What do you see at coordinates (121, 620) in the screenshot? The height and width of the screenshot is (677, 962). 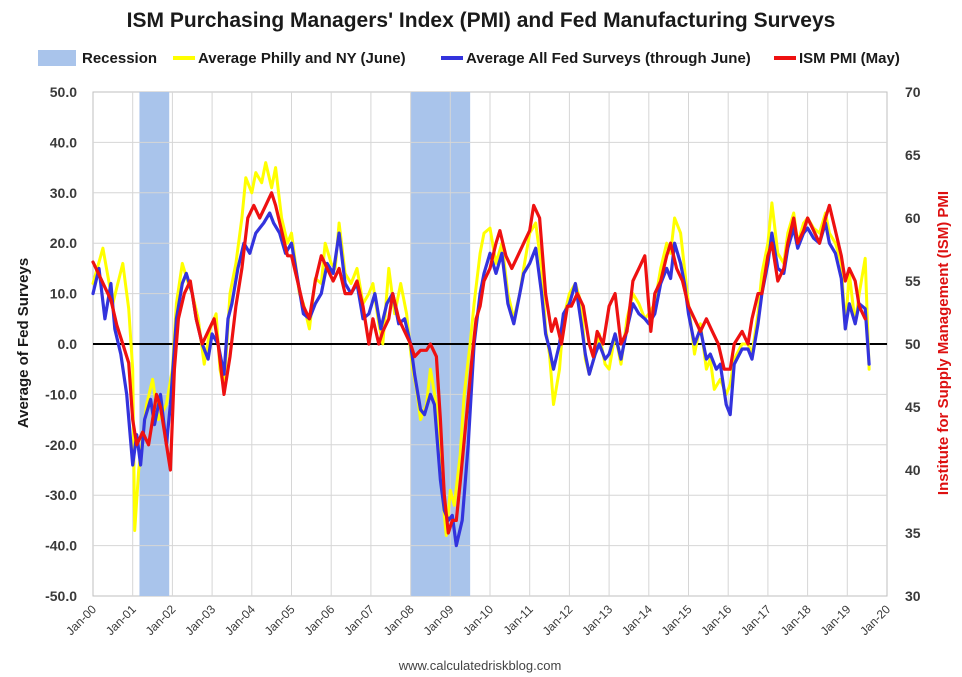 I see `x-tick-label: Jan-01` at bounding box center [121, 620].